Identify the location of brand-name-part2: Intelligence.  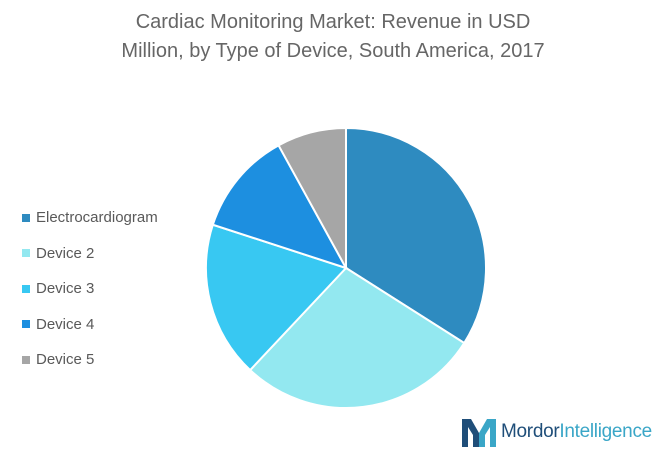
(605, 431).